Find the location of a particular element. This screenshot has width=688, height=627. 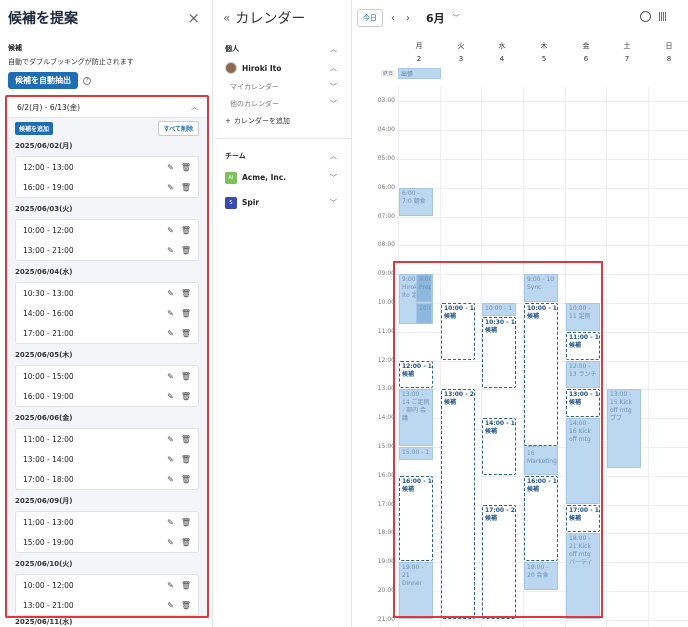

team-group-header: チーム ︿ is located at coordinates (282, 156).